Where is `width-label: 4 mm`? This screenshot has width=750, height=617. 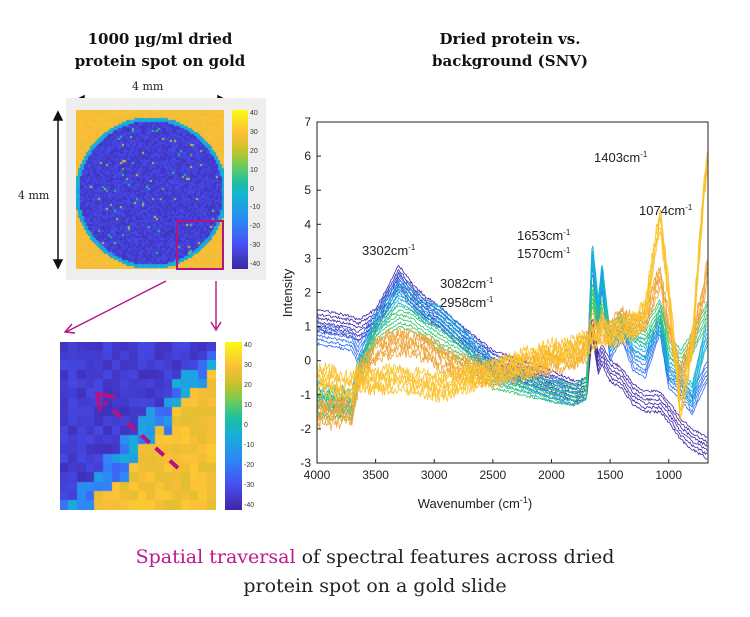
width-label: 4 mm is located at coordinates (148, 86).